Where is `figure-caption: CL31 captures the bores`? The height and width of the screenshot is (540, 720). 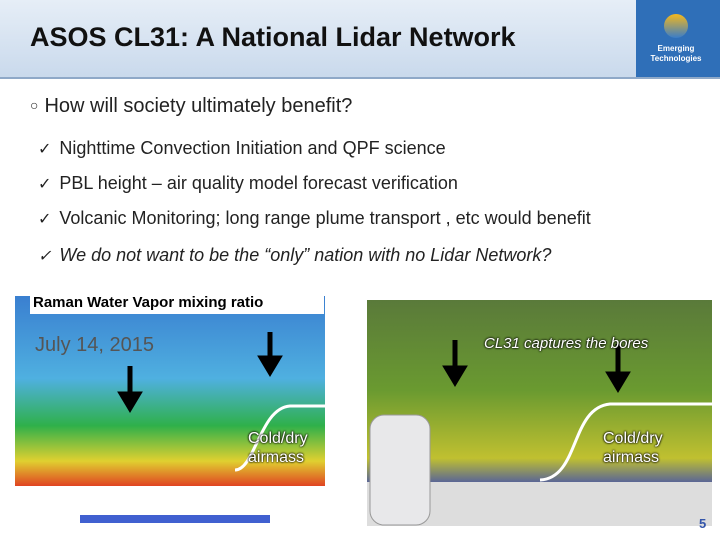
figure-caption: CL31 captures the bores is located at coordinates (566, 343).